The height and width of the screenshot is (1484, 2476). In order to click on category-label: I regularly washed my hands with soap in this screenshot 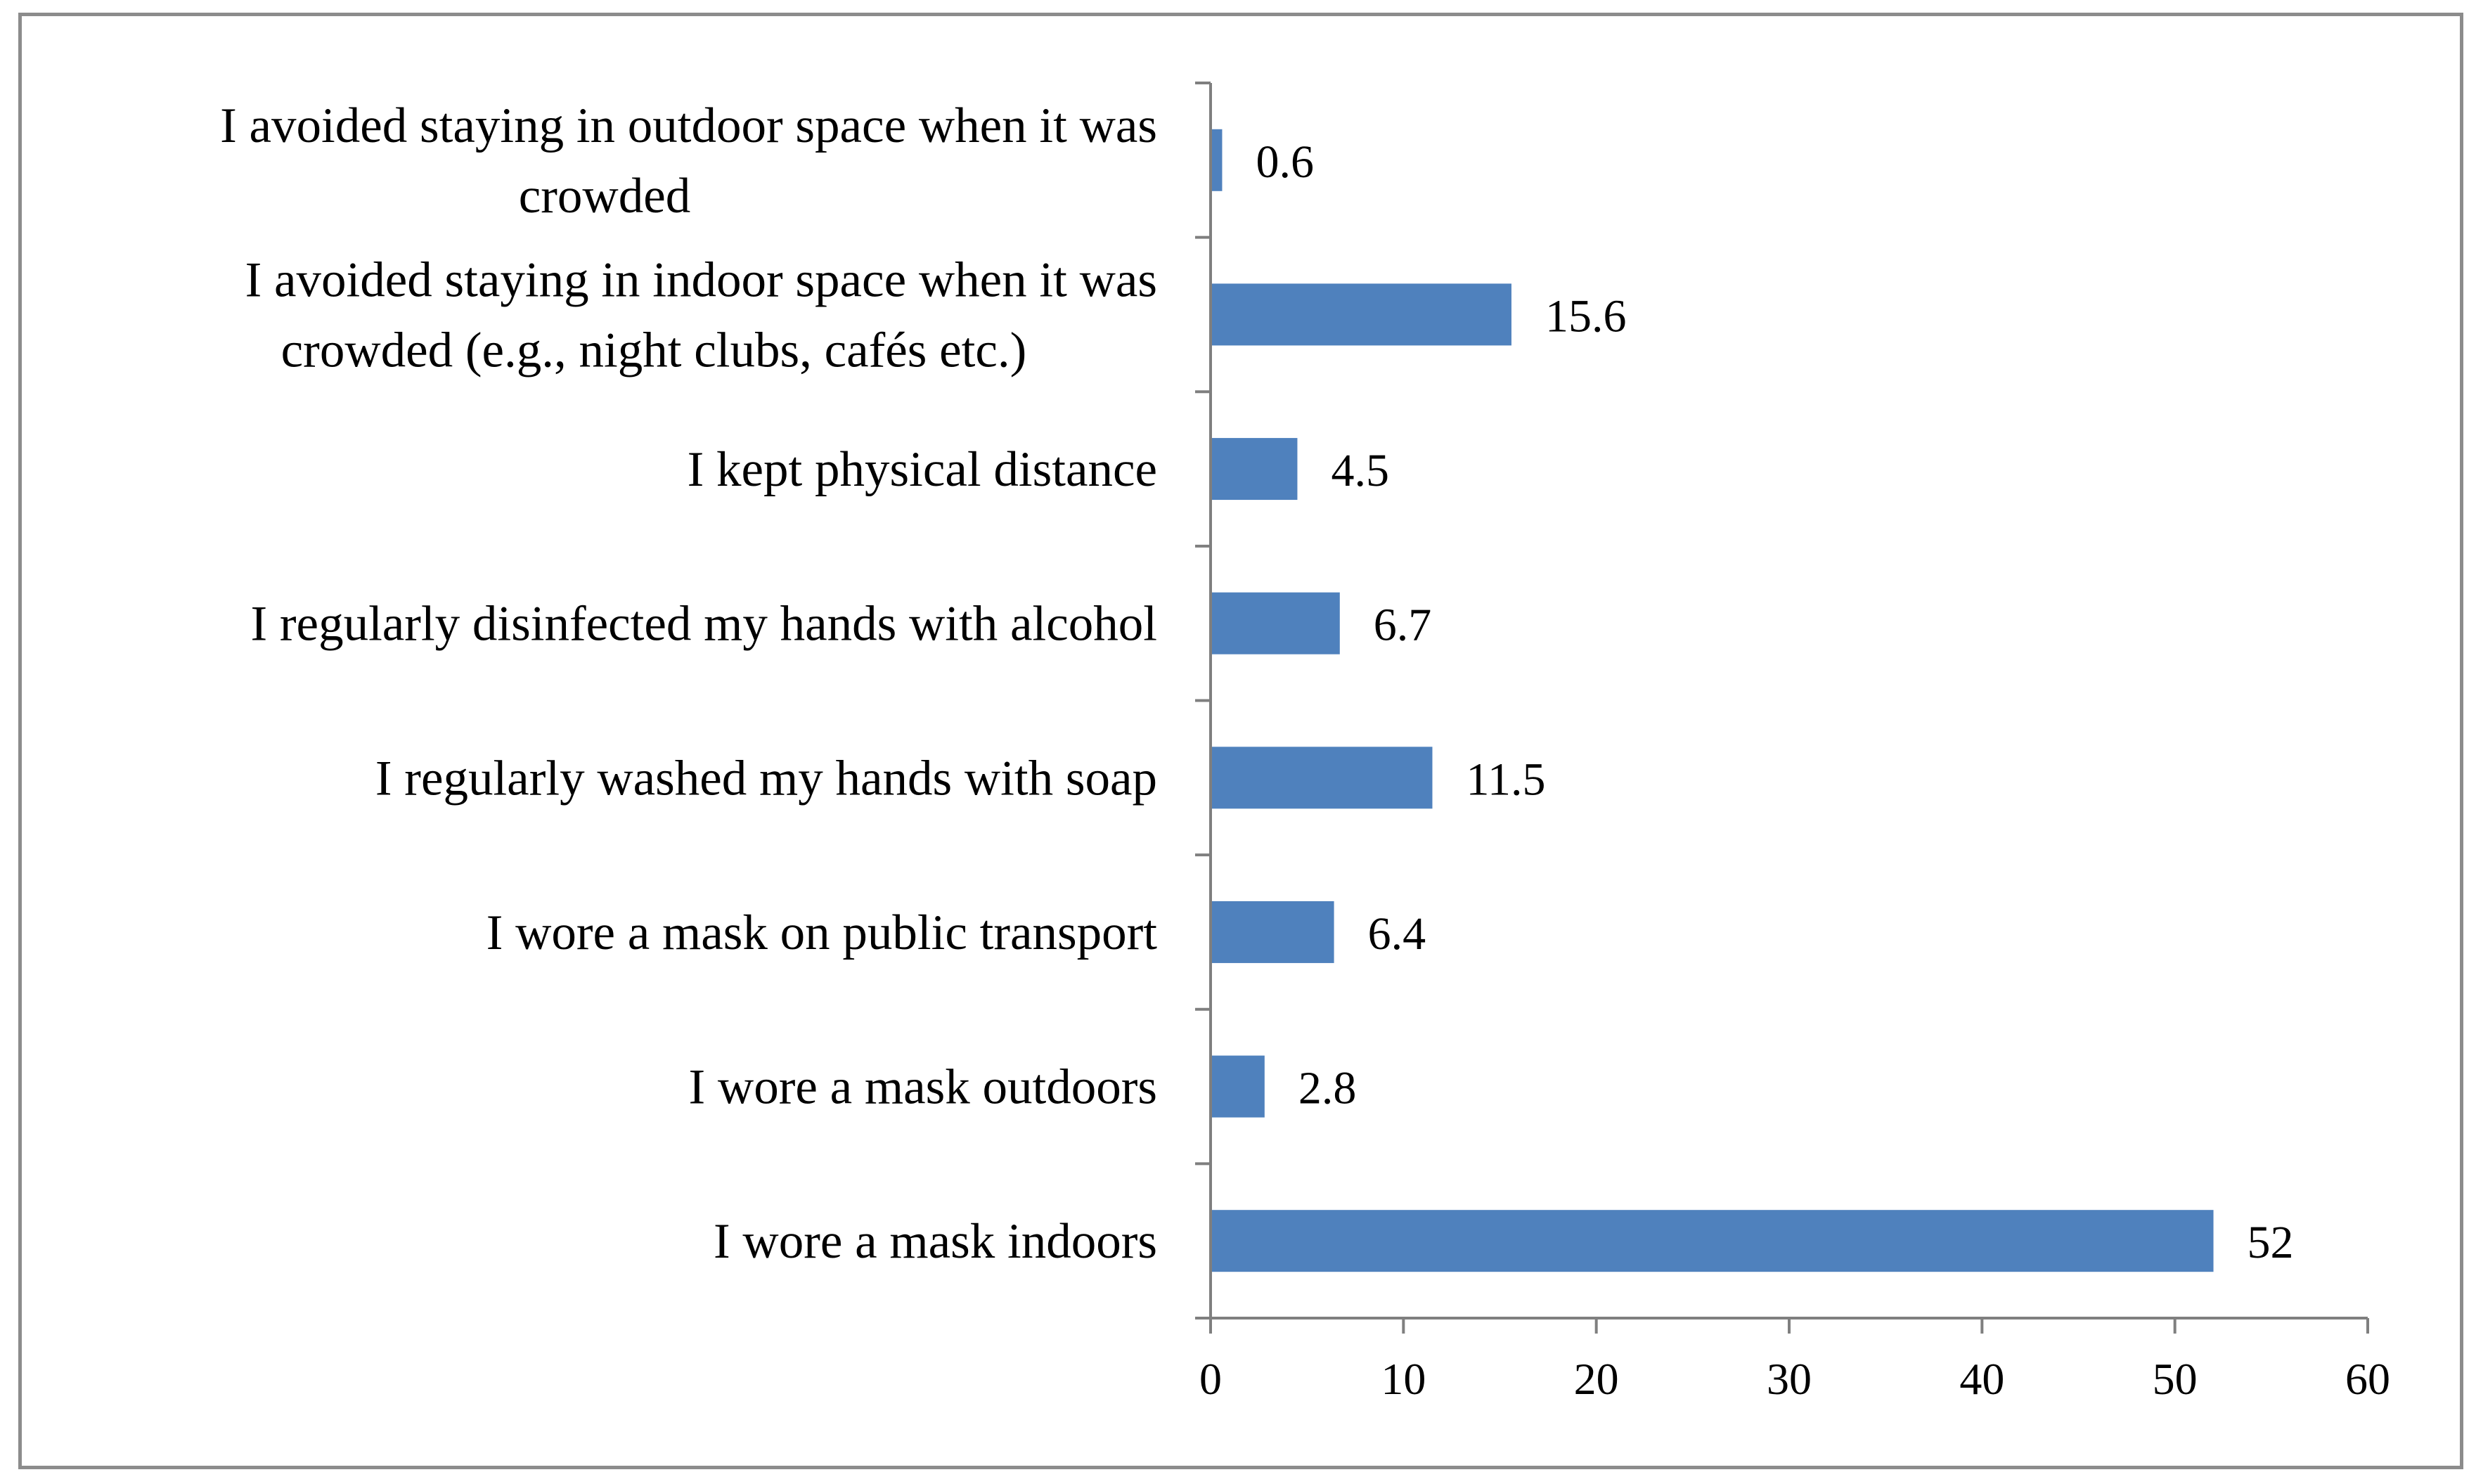, I will do `click(766, 778)`.